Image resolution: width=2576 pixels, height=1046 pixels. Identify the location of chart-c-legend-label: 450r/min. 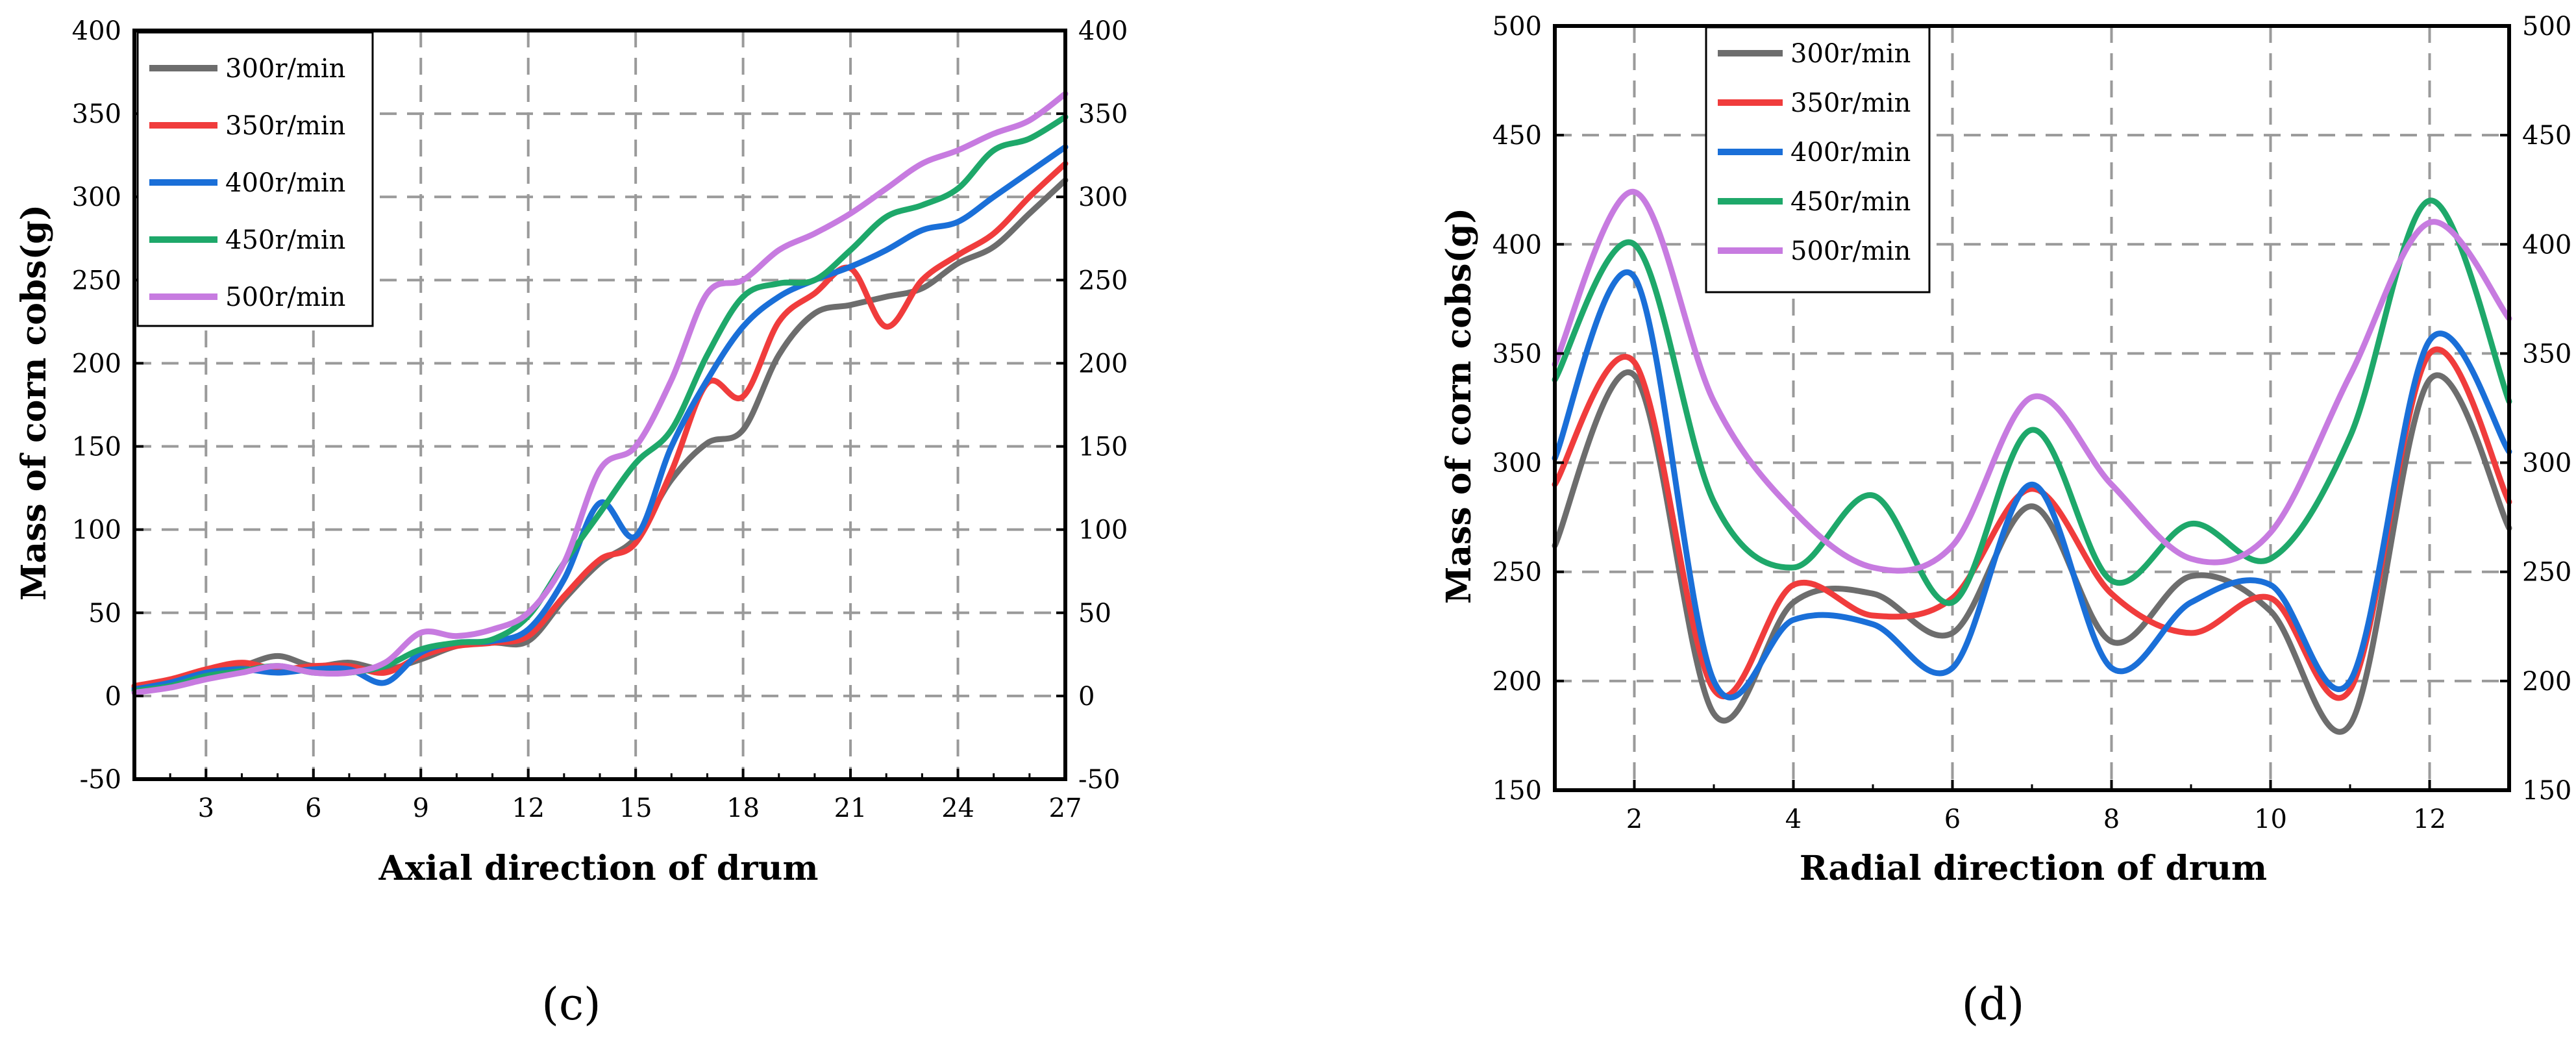
(285, 240).